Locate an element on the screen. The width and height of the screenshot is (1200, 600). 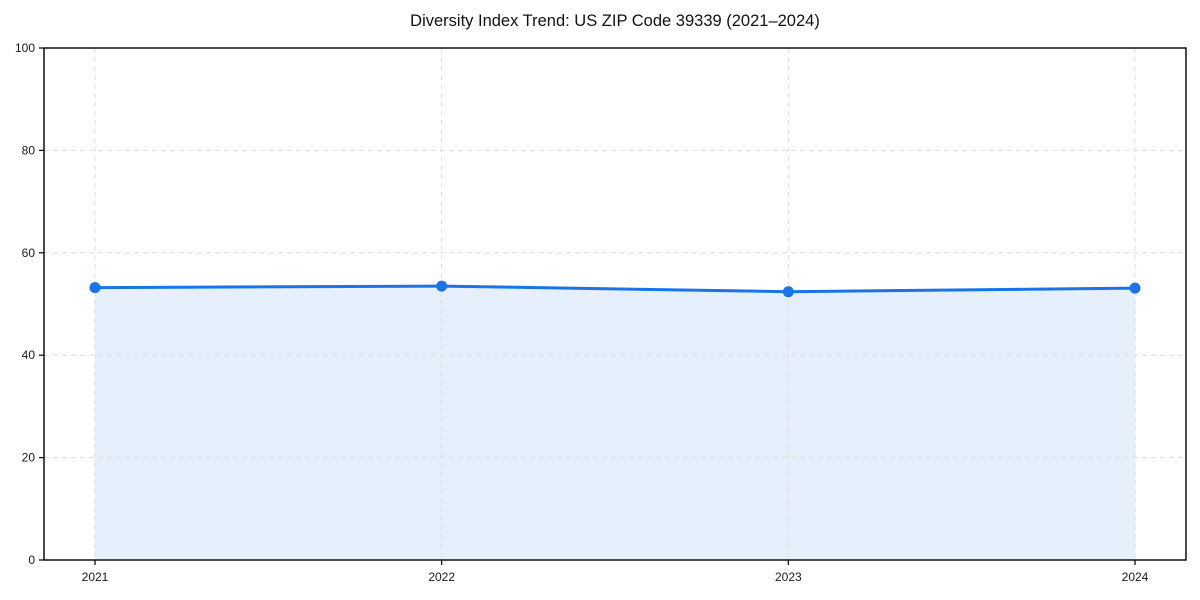
y-tick-label-60: 60 is located at coordinates (29, 253).